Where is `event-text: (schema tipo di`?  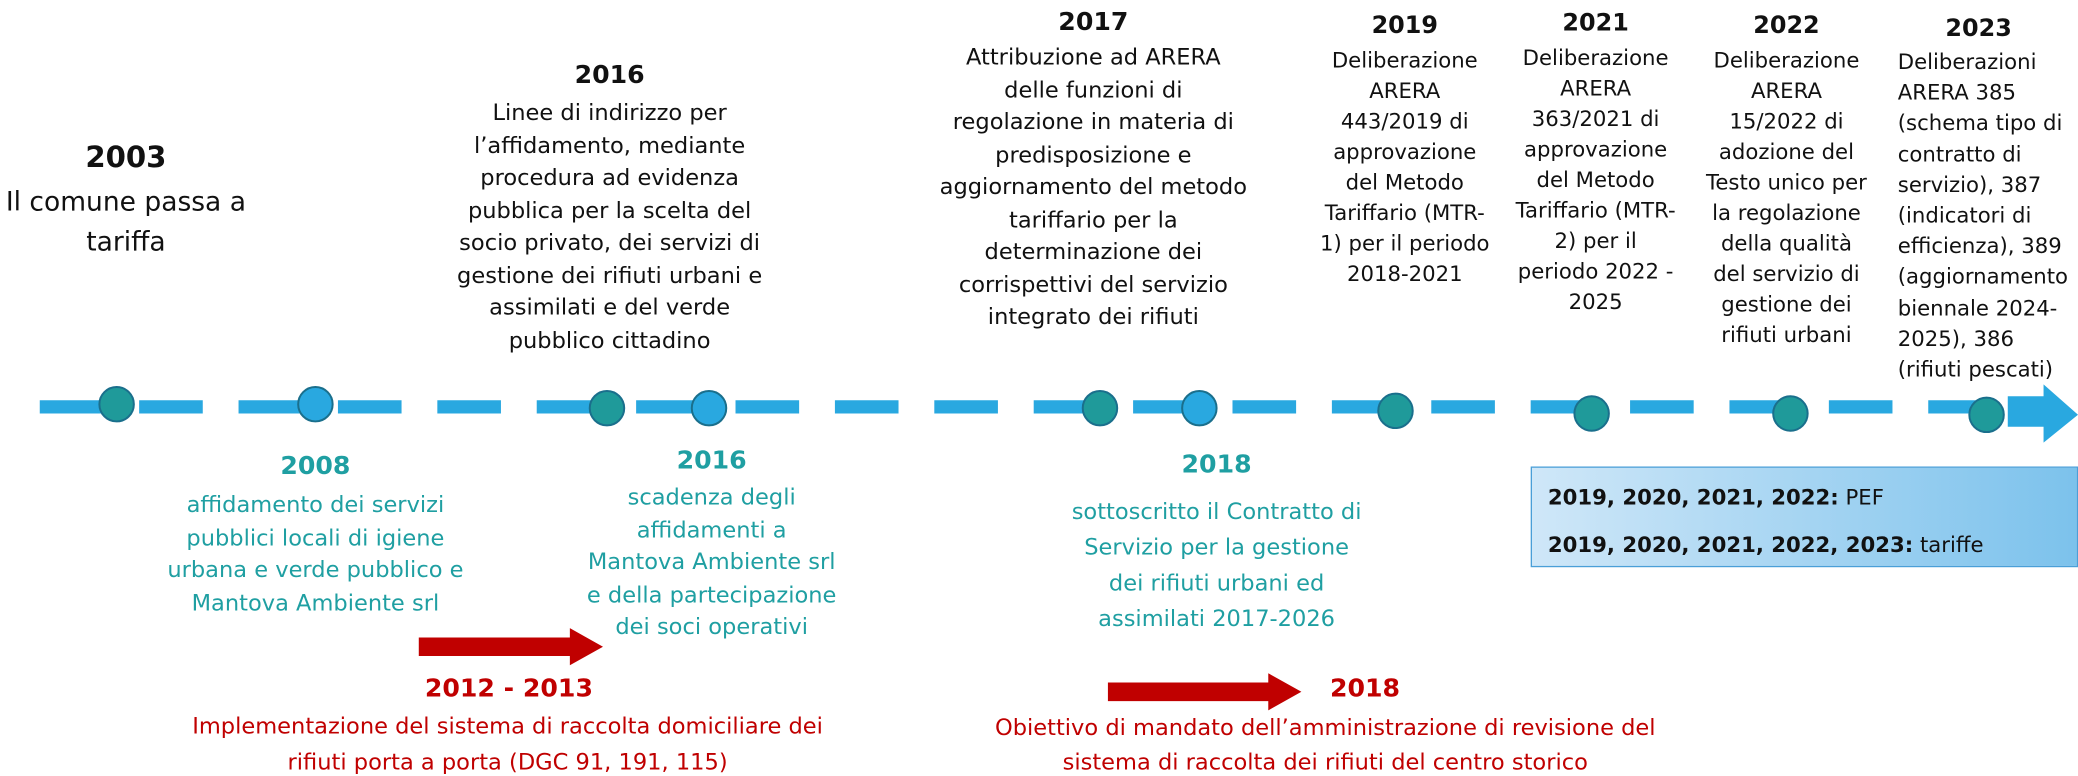 event-text: (schema tipo di is located at coordinates (1980, 123).